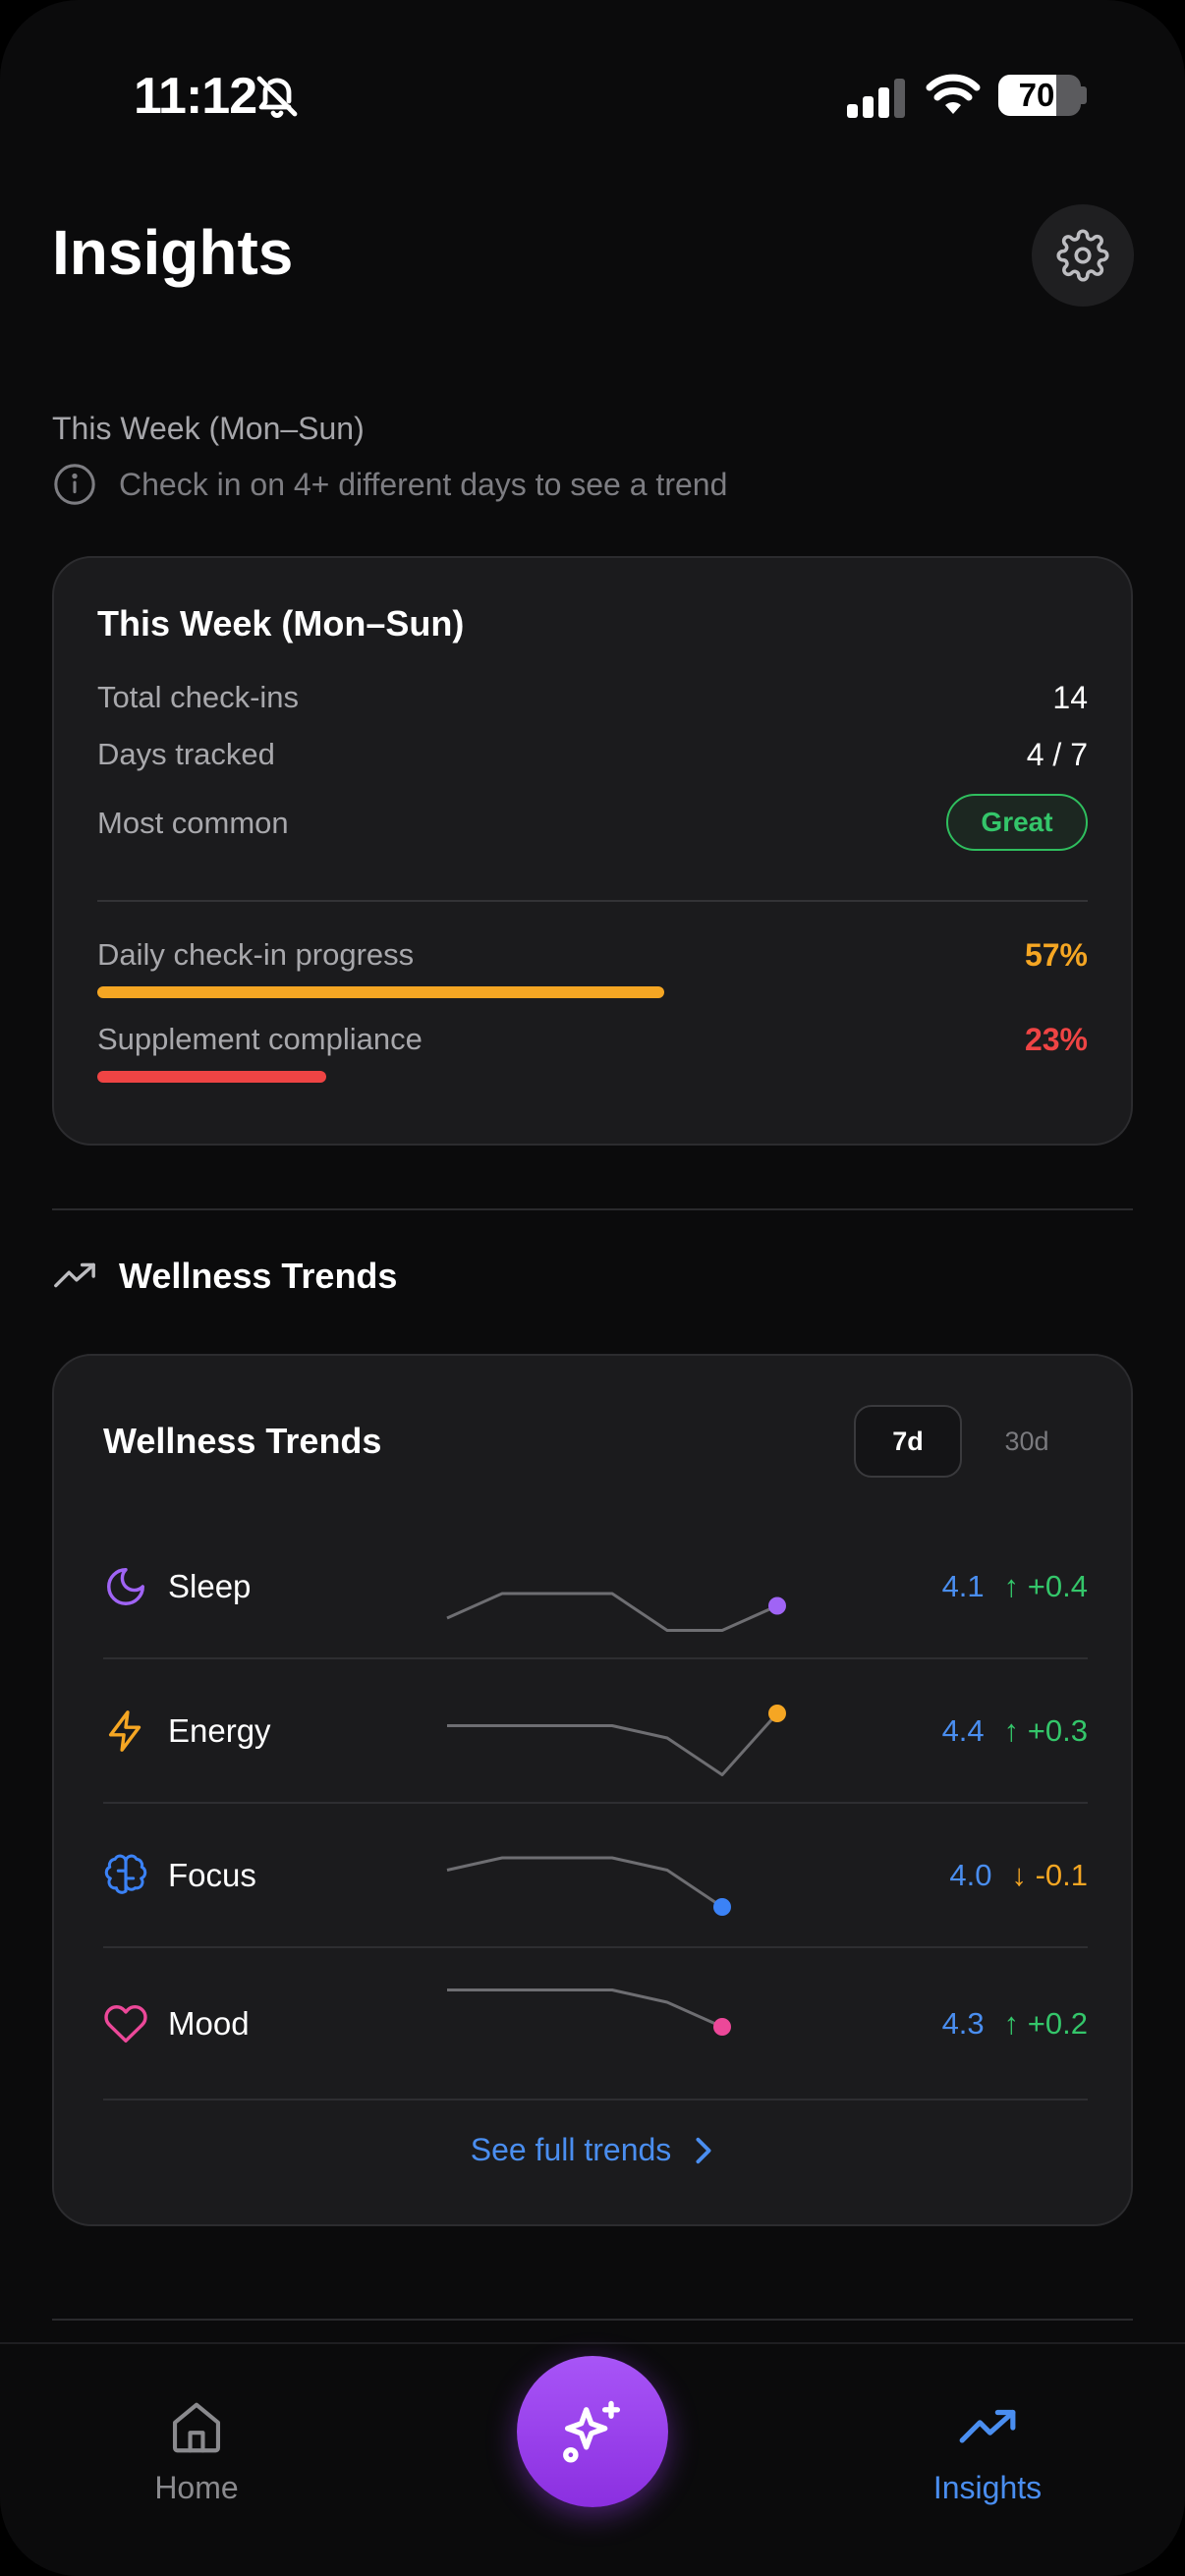  Describe the element at coordinates (258, 1276) in the screenshot. I see `section-title: Wellness Trends` at that location.